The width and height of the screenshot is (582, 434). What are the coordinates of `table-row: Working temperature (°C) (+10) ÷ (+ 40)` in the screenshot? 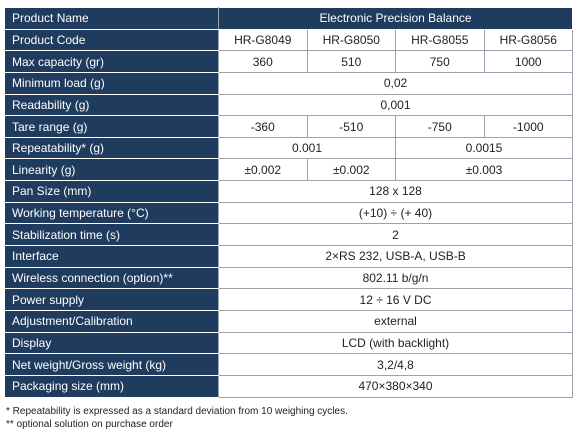 It's located at (289, 213).